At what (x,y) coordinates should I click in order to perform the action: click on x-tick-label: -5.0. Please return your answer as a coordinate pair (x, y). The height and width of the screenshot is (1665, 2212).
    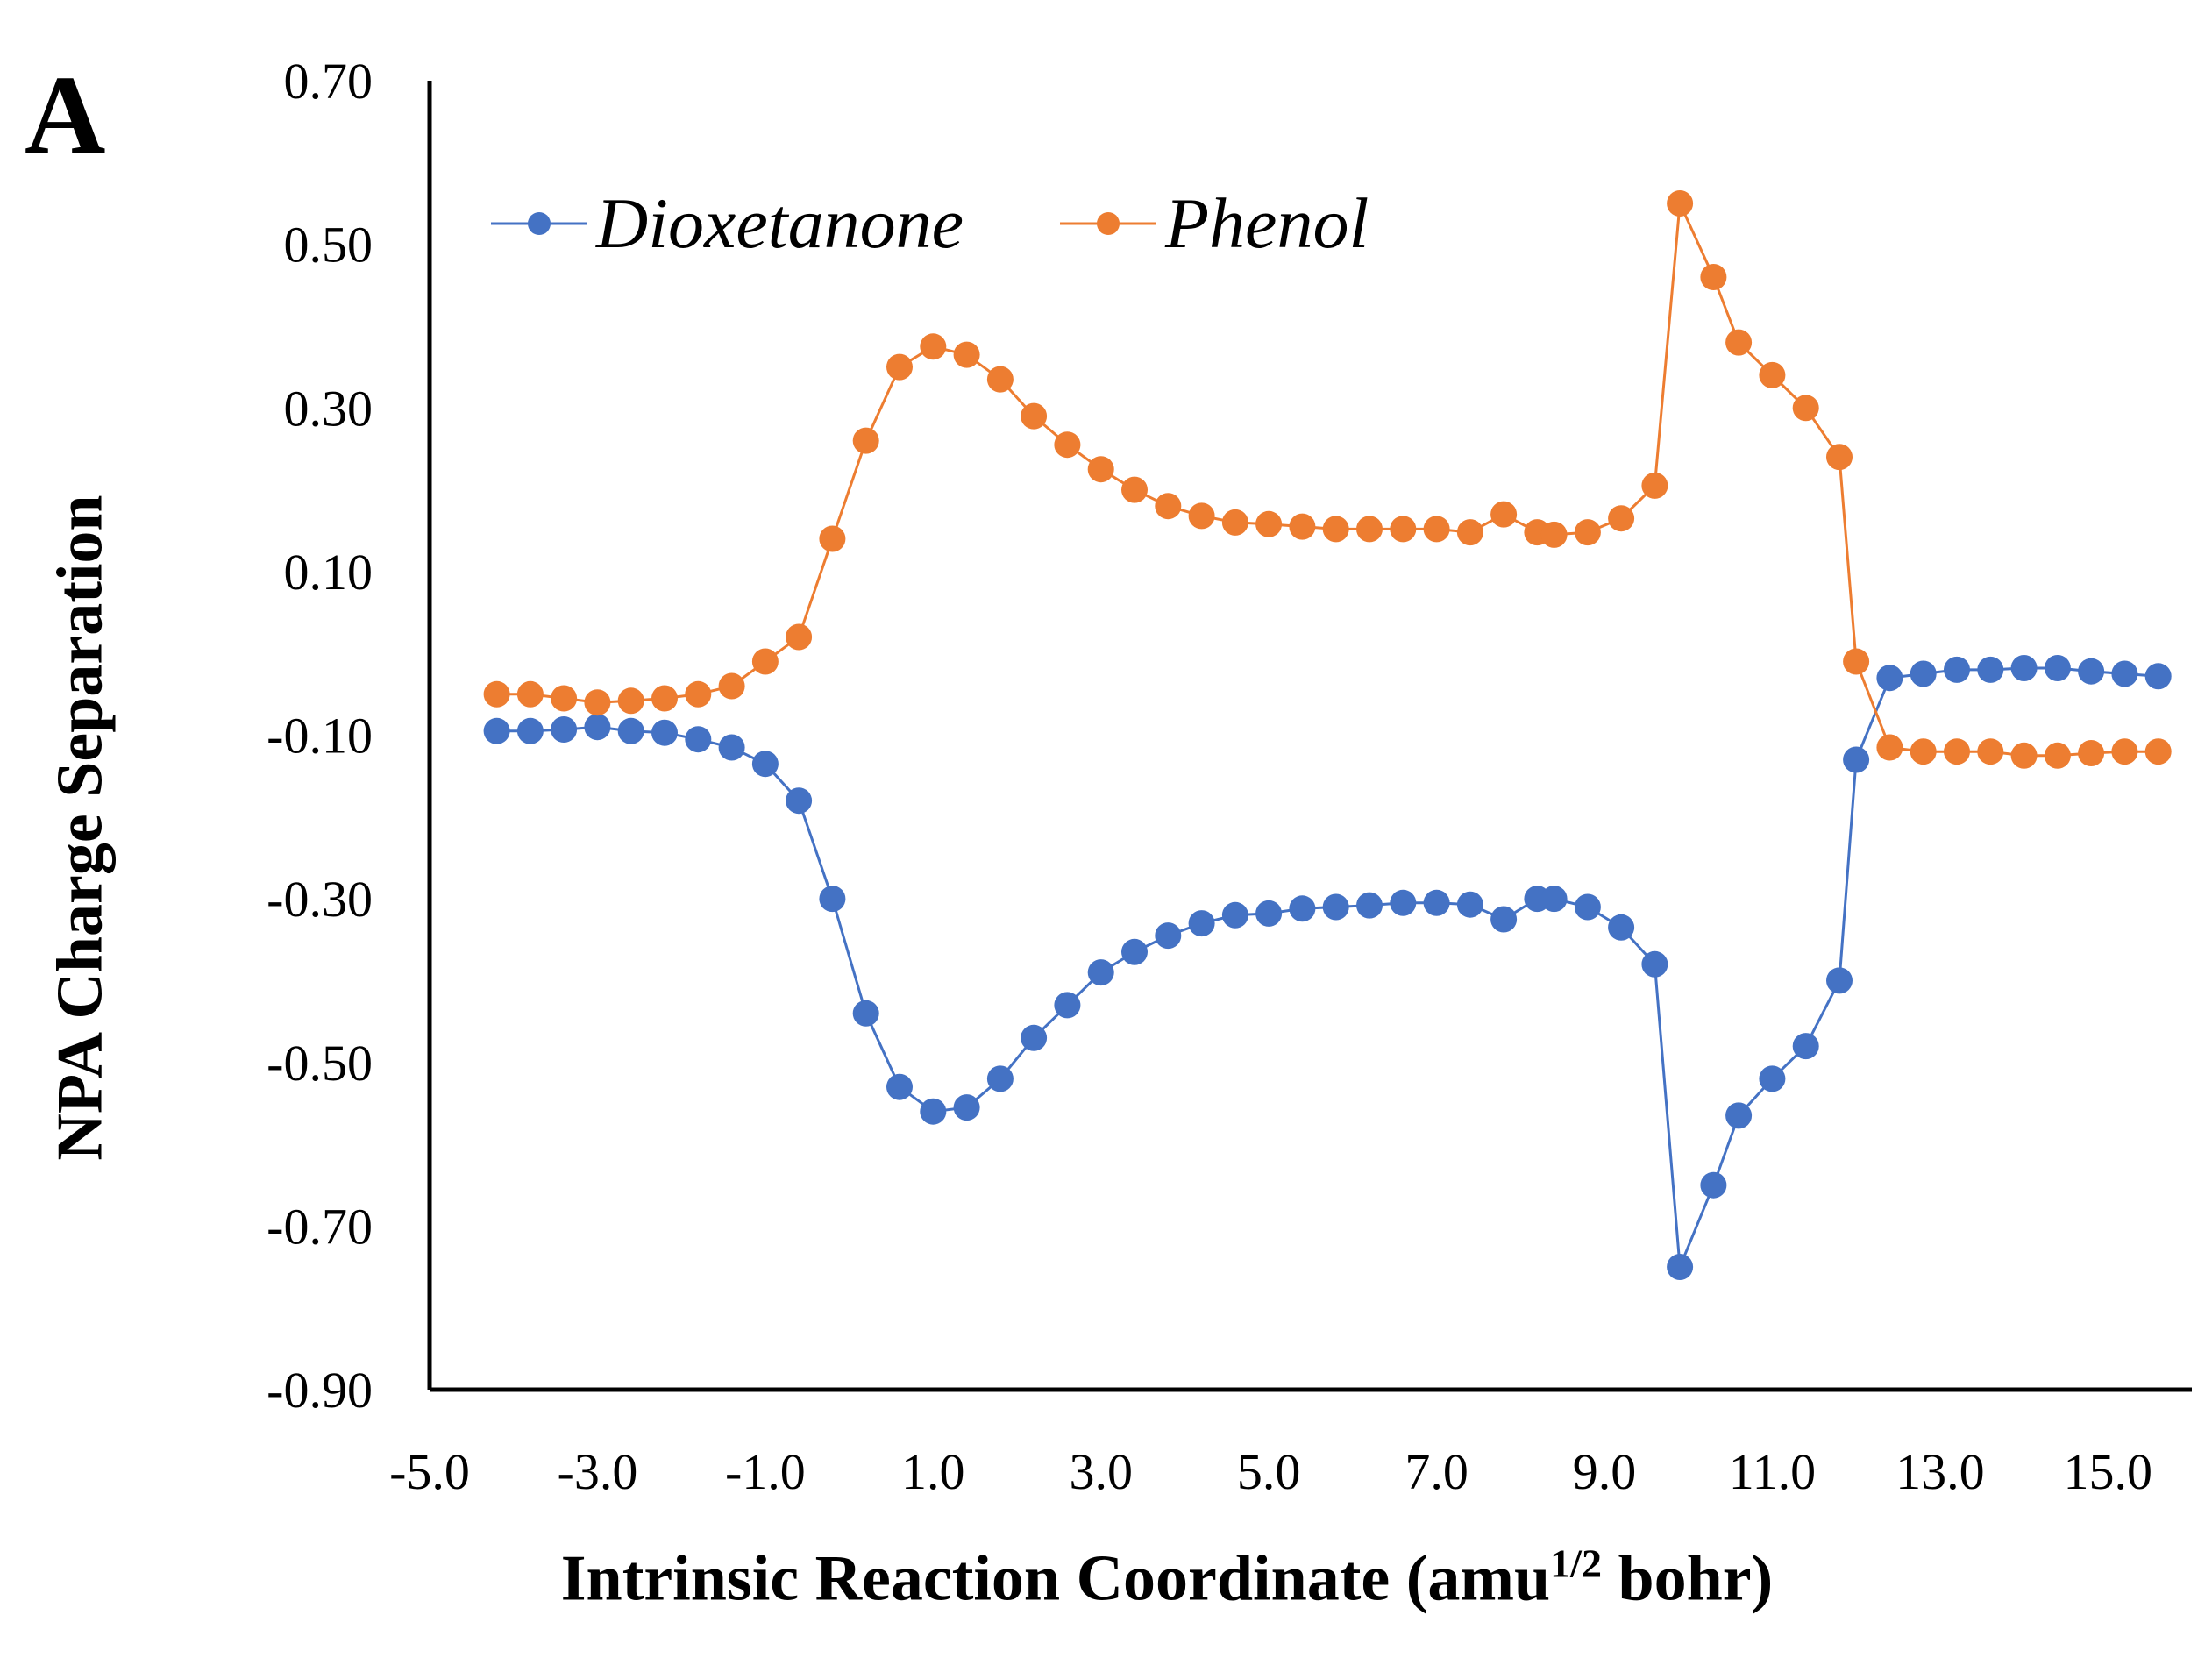
    Looking at the image, I should click on (429, 1471).